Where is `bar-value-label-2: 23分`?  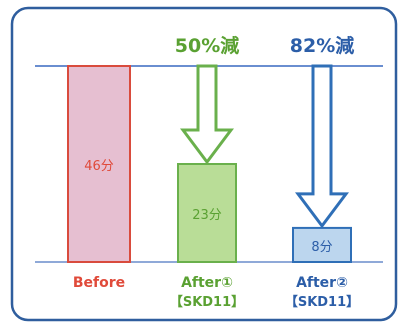 bar-value-label-2: 23分 is located at coordinates (207, 215).